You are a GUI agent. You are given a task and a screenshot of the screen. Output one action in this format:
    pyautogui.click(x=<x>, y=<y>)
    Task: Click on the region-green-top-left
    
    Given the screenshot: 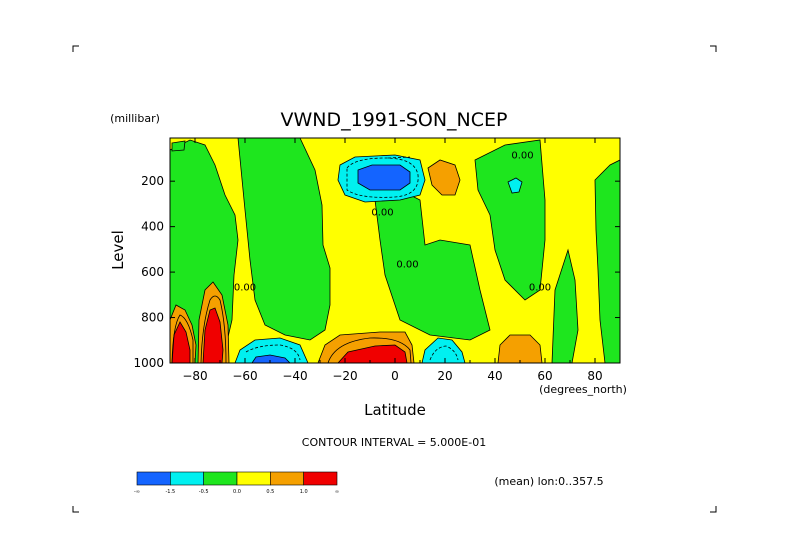 What is the action you would take?
    pyautogui.click(x=178, y=146)
    